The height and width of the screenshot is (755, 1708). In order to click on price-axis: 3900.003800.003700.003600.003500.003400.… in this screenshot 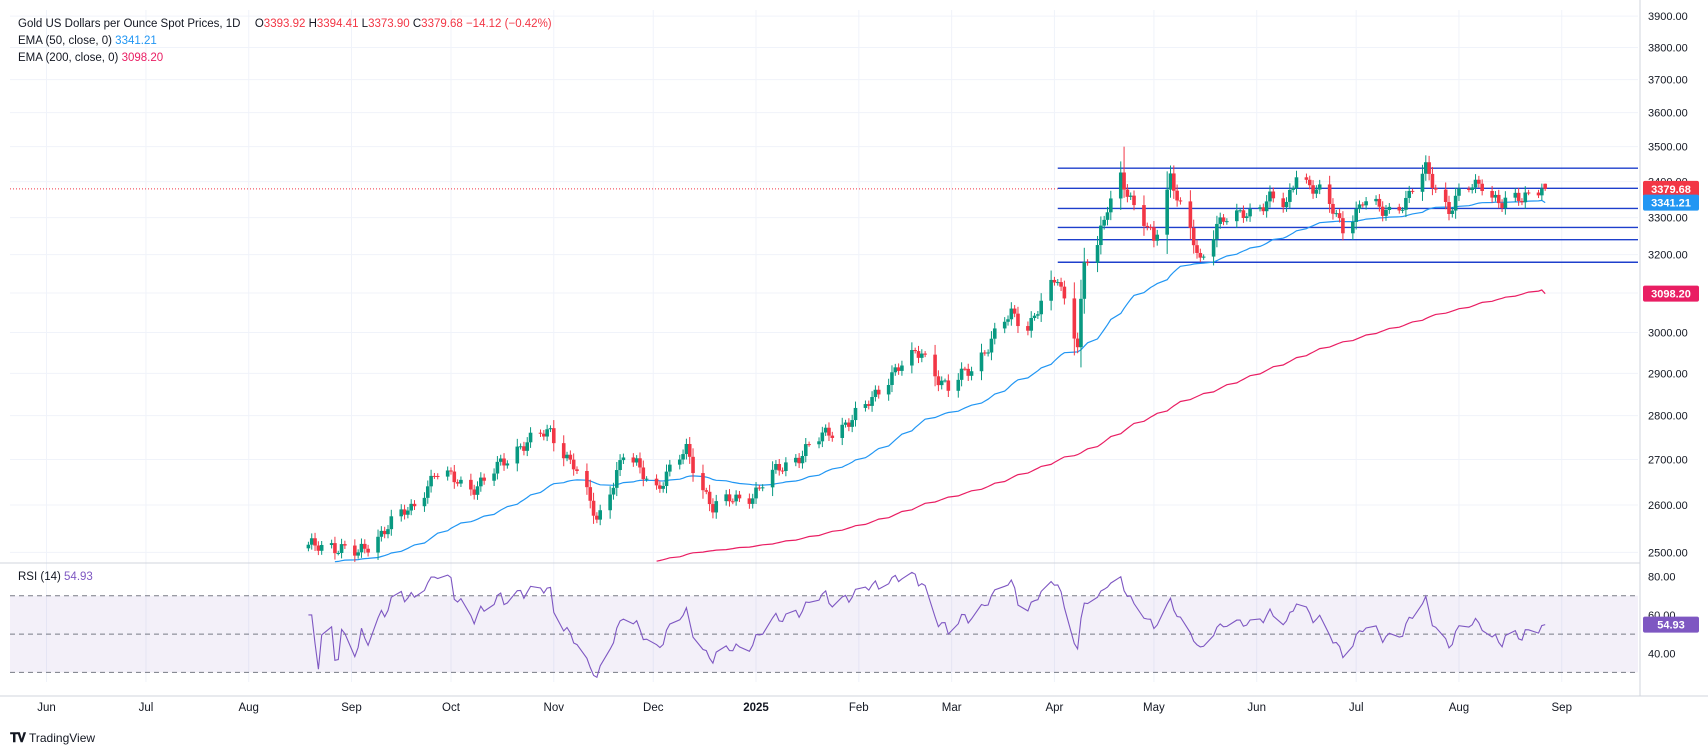, I will do `click(1668, 285)`.